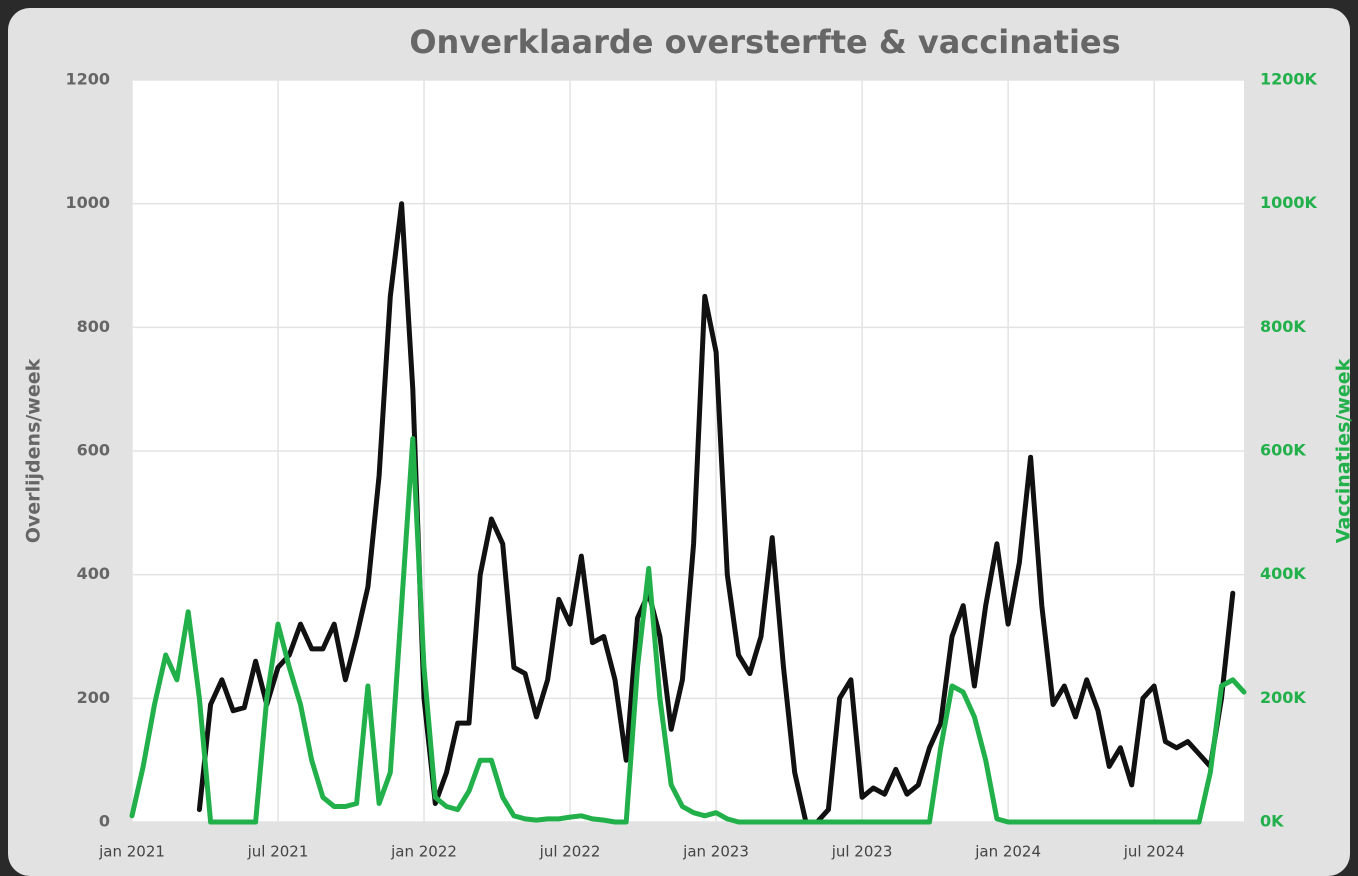  Describe the element at coordinates (1283, 697) in the screenshot. I see `y2-tick-label: 200K` at that location.